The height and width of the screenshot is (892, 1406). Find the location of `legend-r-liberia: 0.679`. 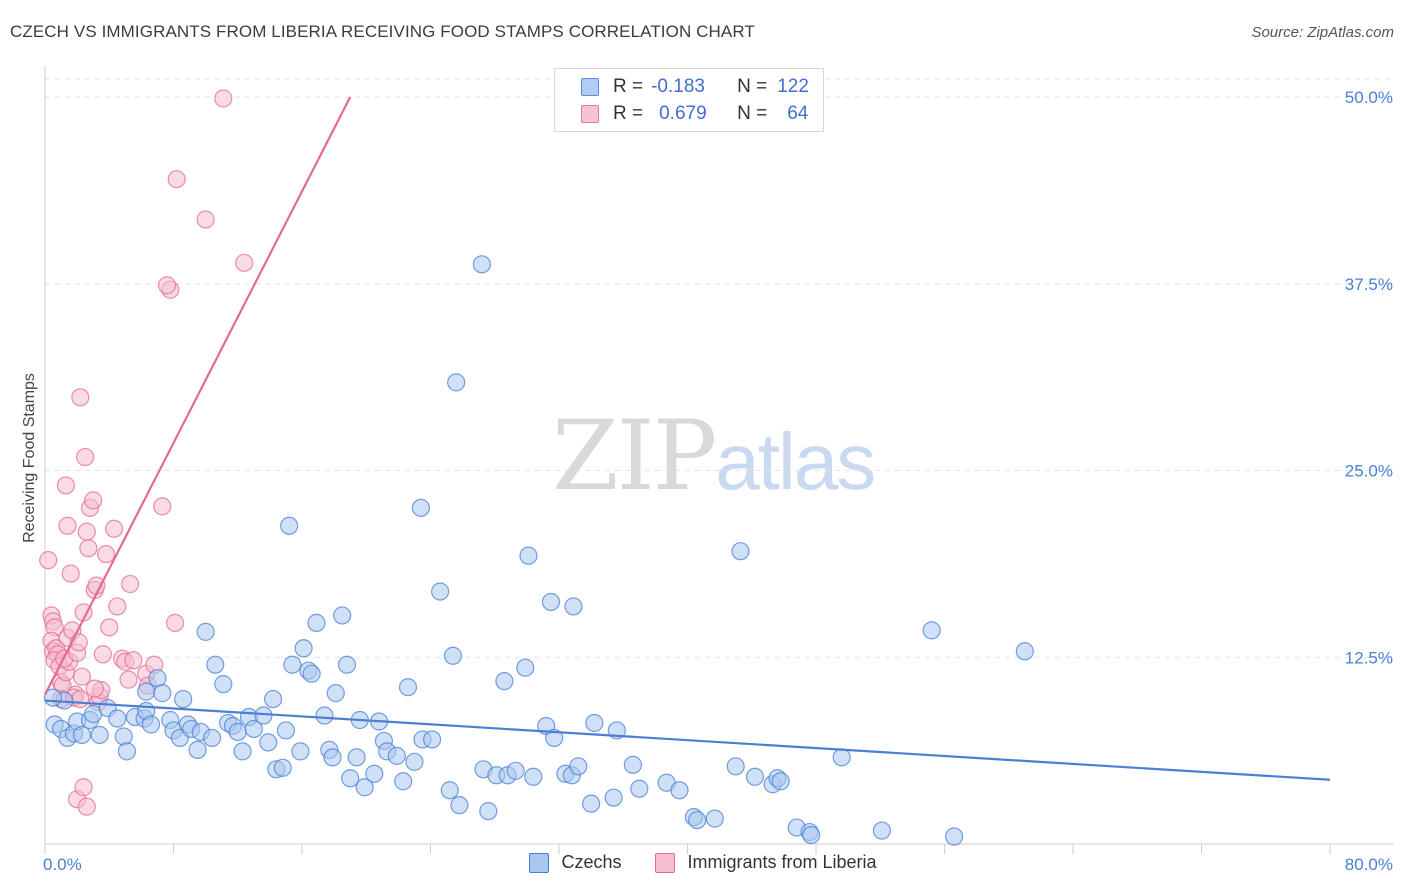

legend-r-liberia: 0.679 is located at coordinates (683, 113).